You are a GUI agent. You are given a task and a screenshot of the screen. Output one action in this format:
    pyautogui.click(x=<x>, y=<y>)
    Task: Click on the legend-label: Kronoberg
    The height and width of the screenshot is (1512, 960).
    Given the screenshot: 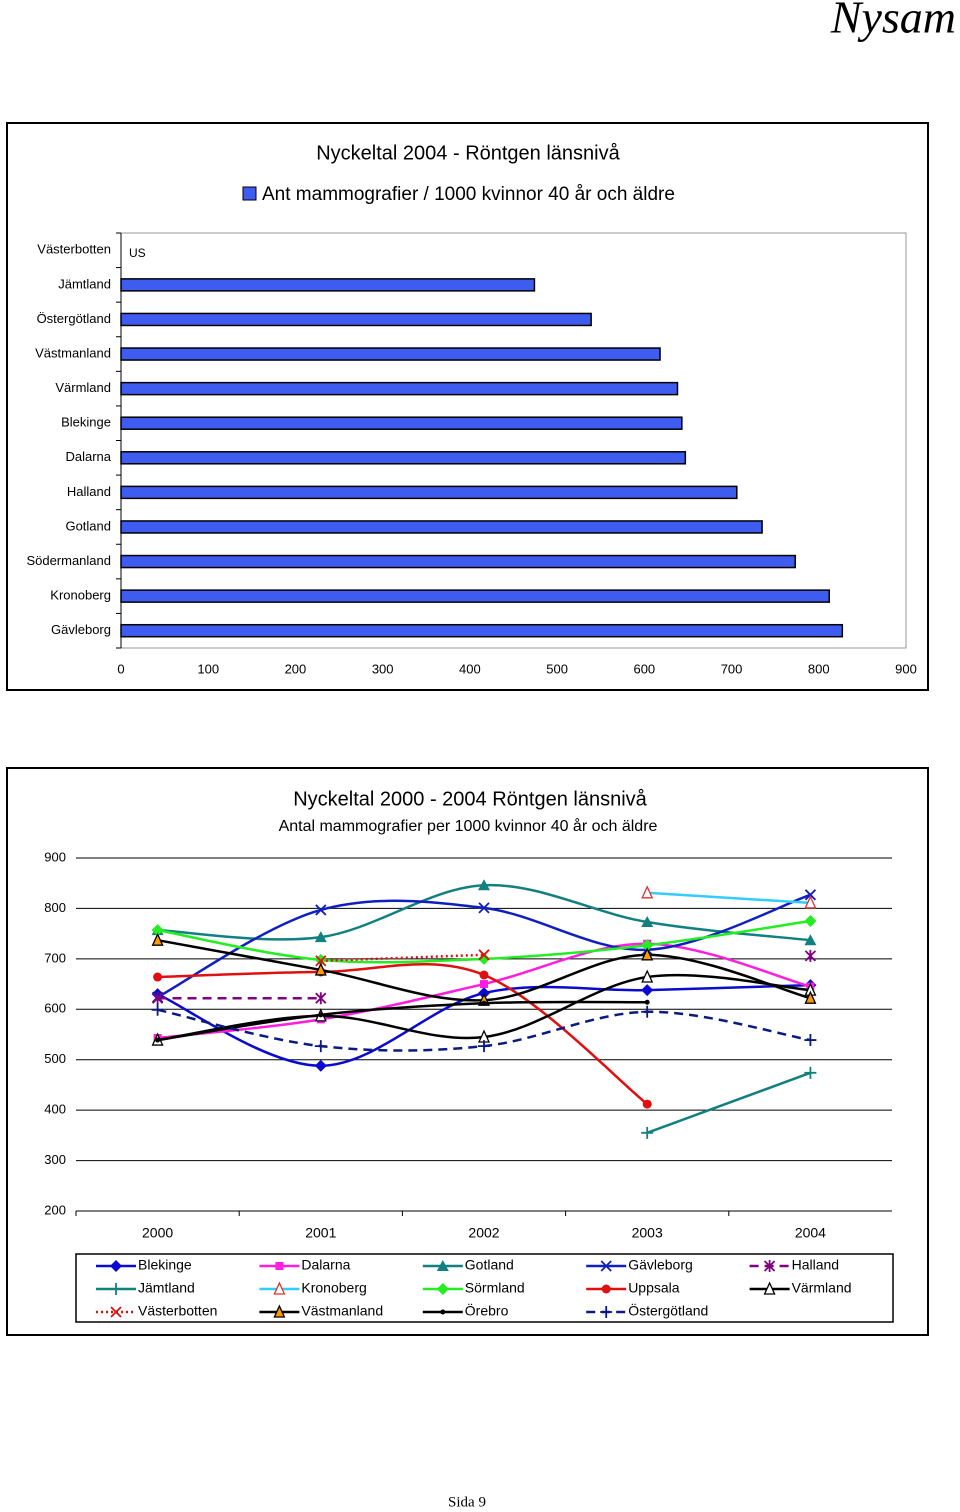 What is the action you would take?
    pyautogui.click(x=333, y=1288)
    